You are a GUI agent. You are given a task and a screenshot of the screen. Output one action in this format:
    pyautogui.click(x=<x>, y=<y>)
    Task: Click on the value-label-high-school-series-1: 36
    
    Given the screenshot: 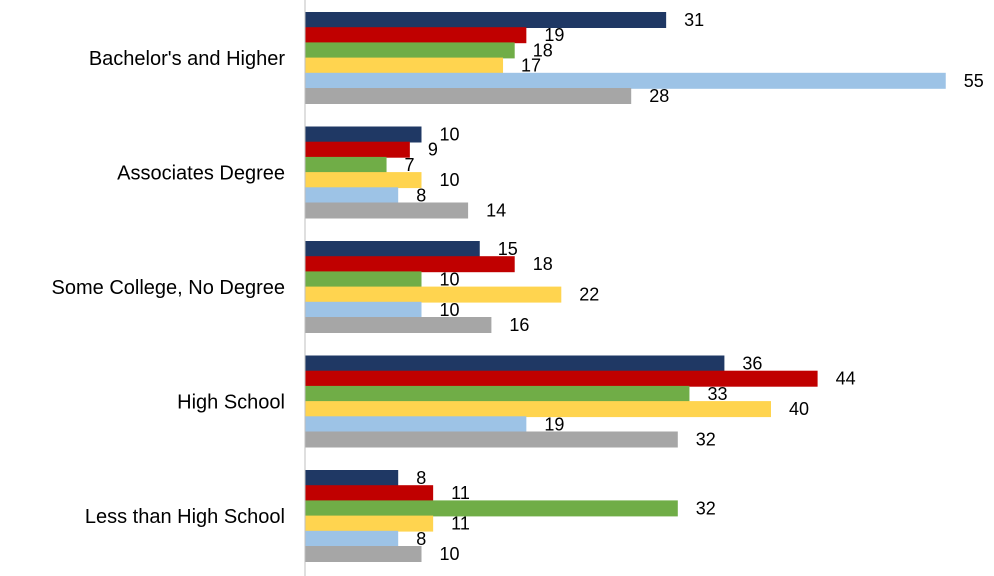 What is the action you would take?
    pyautogui.click(x=752, y=364)
    